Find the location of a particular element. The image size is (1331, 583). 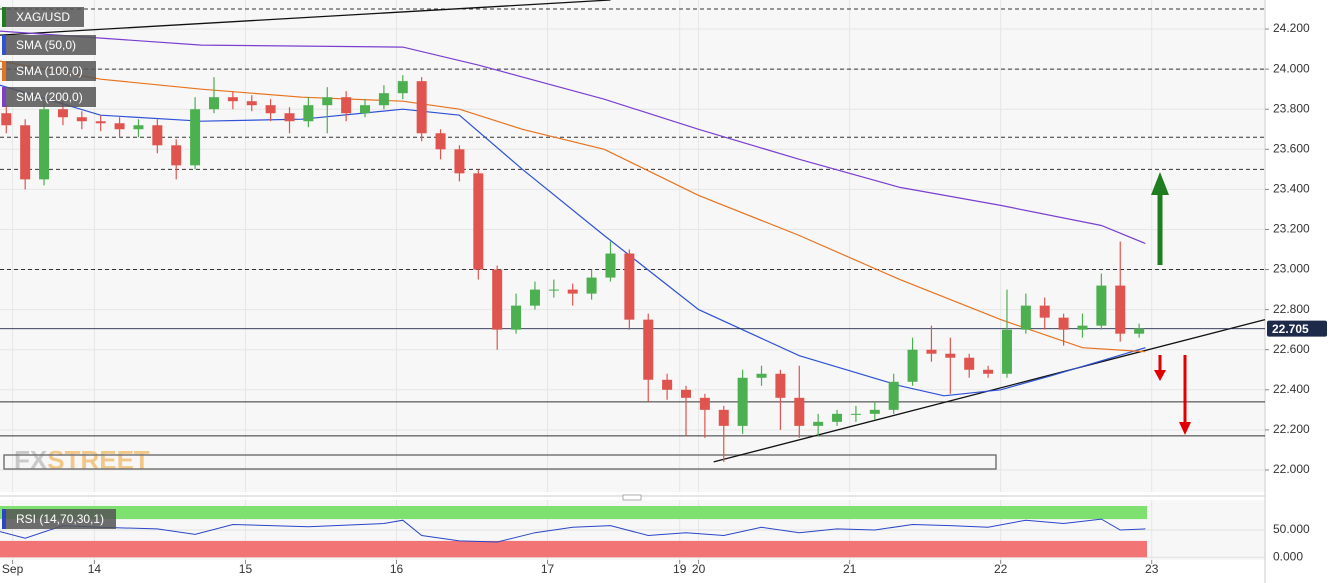

rsi-legend-swatch is located at coordinates (4, 519).